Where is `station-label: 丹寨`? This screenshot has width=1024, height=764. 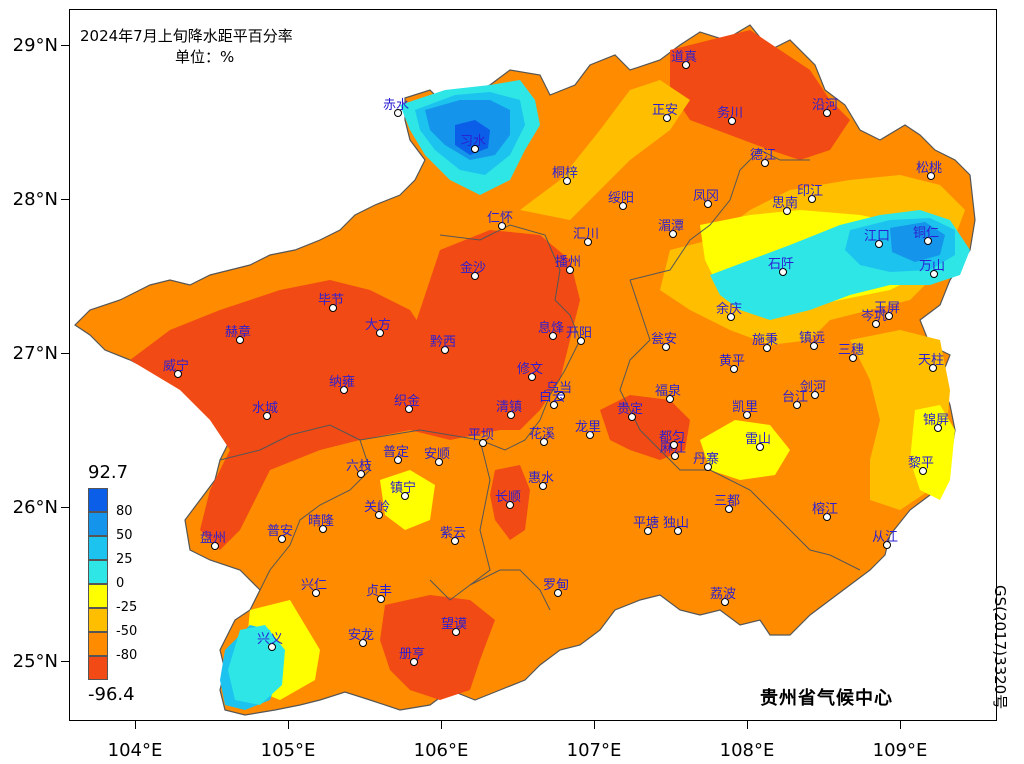
station-label: 丹寨 is located at coordinates (706, 459).